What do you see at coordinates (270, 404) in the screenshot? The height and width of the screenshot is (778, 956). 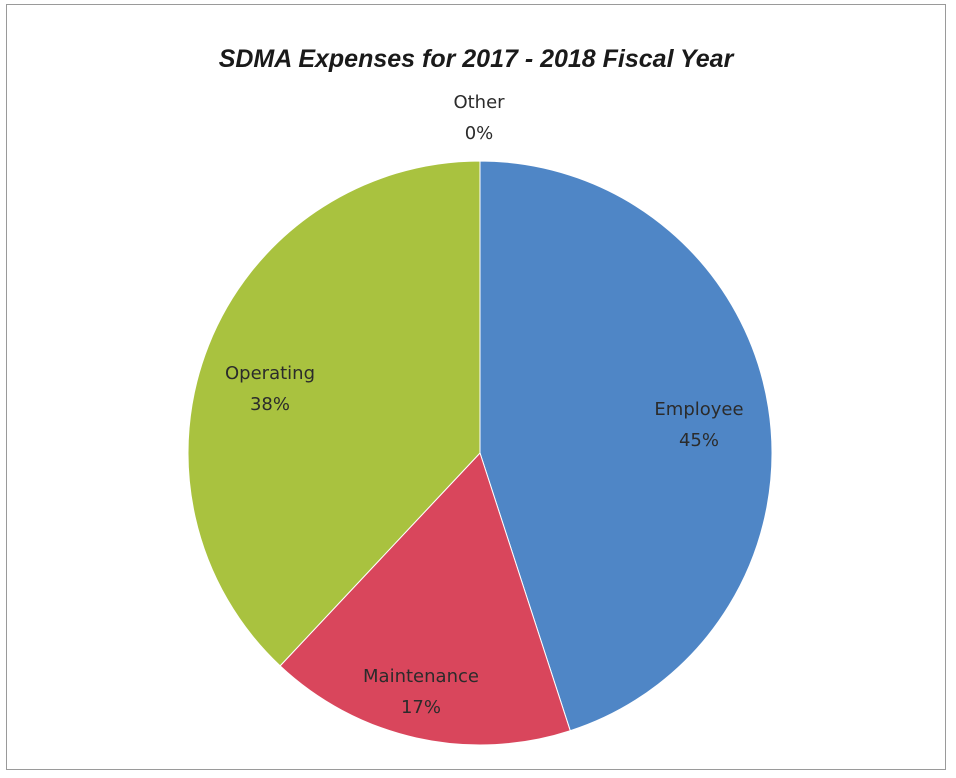 I see `slice-percent-operating: 38%` at bounding box center [270, 404].